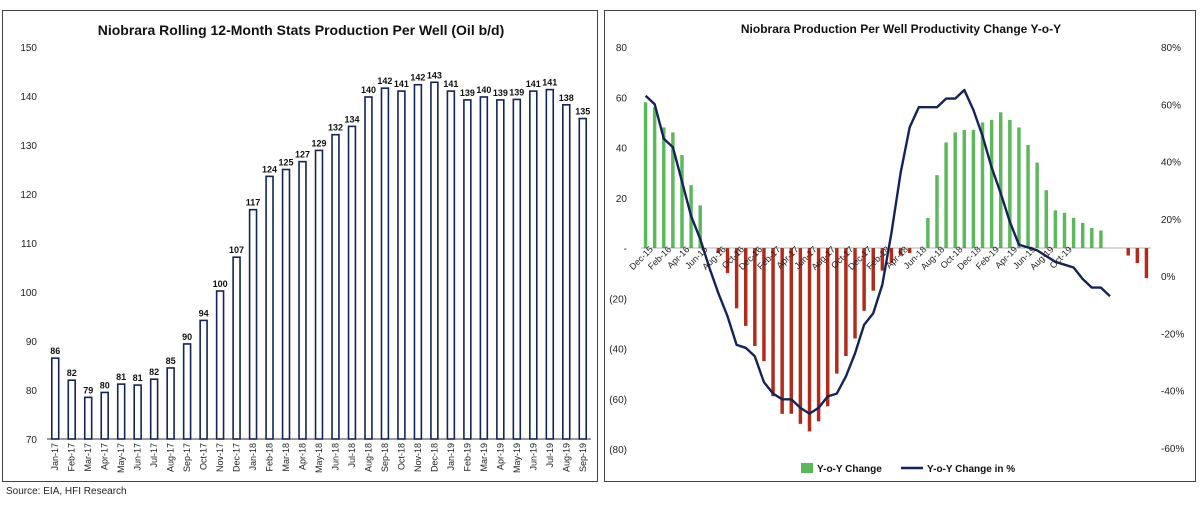 This screenshot has width=1200, height=506. Describe the element at coordinates (138, 457) in the screenshot. I see `x-tick-label: Jun-17` at that location.